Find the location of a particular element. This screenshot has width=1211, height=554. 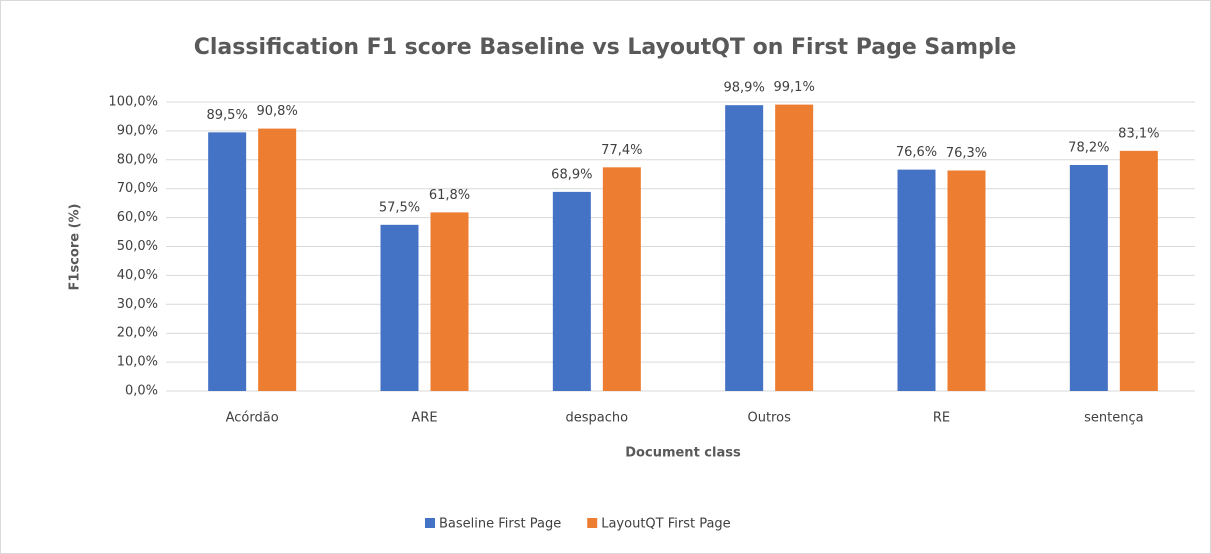

x-tick-label: RE is located at coordinates (941, 418).